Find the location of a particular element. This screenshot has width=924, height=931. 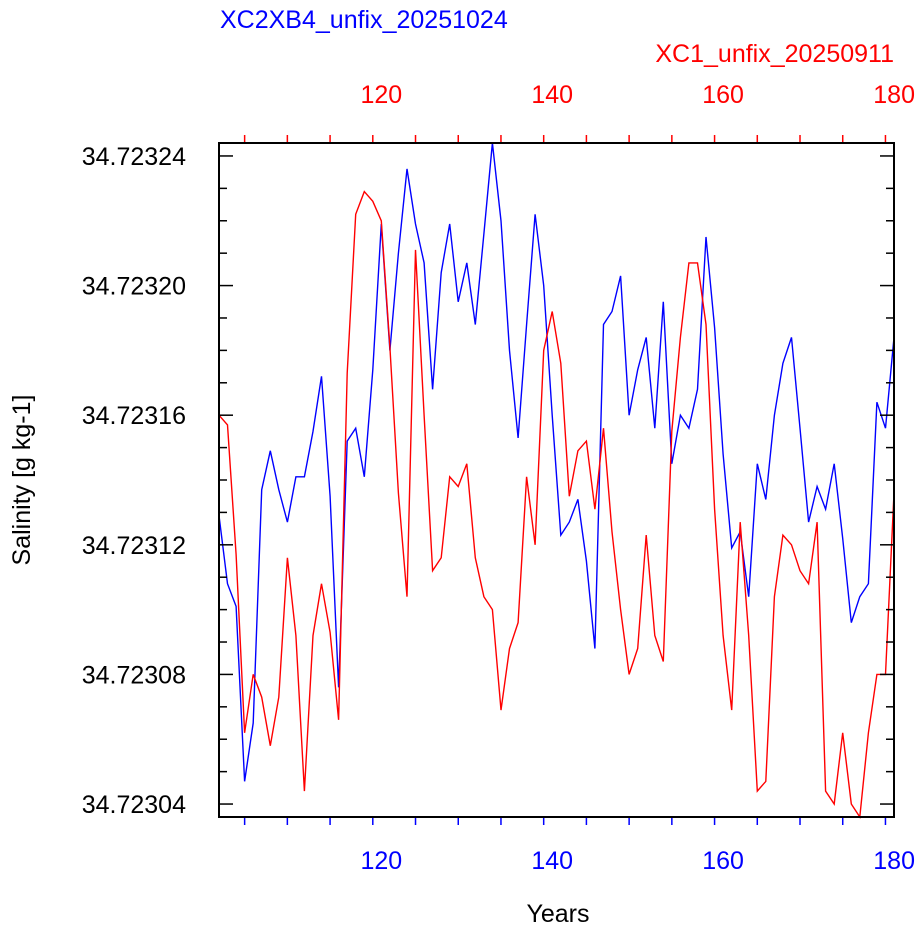

x-tick-label-bottom: 160 is located at coordinates (723, 861).